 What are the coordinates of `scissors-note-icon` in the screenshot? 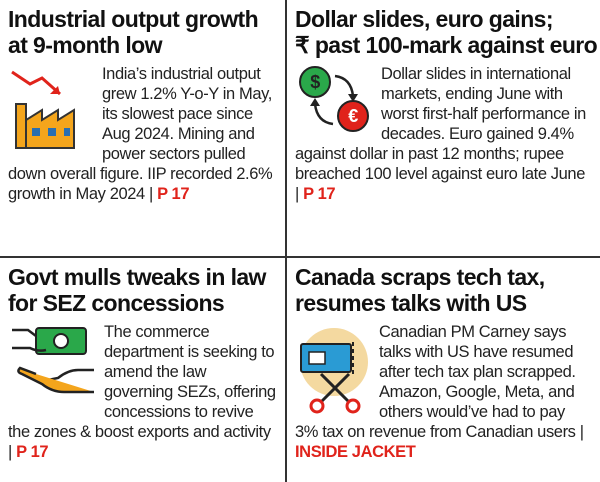 It's located at (334, 371).